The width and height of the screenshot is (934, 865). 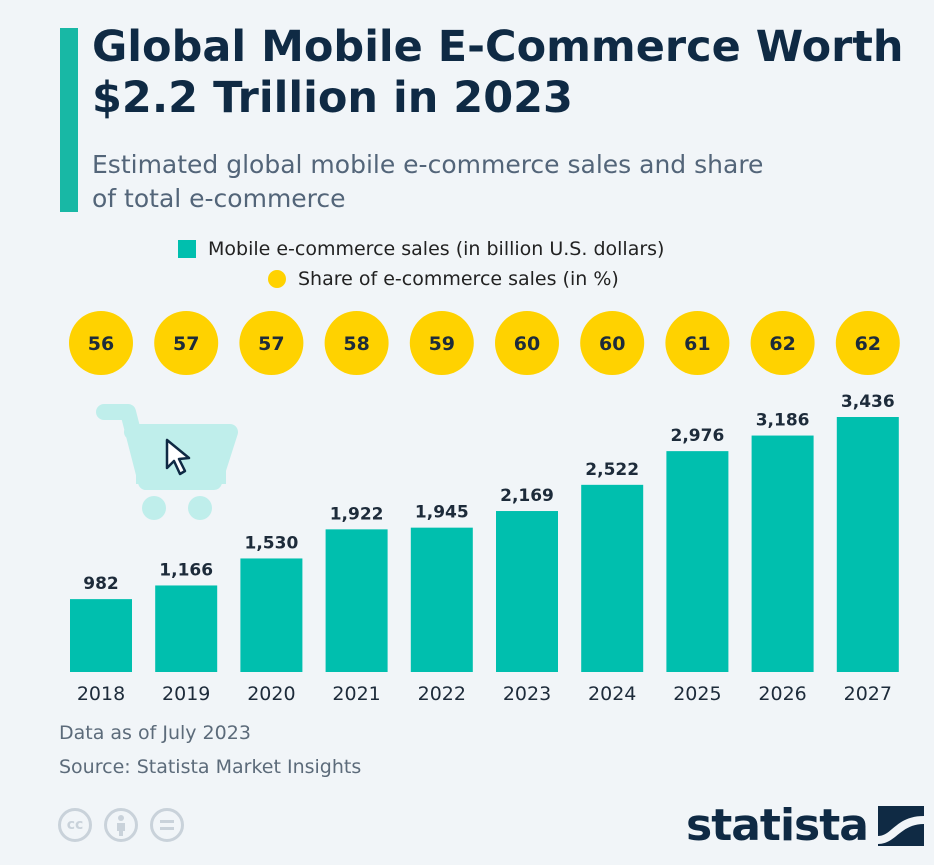 What do you see at coordinates (69, 120) in the screenshot?
I see `title-accent-bar` at bounding box center [69, 120].